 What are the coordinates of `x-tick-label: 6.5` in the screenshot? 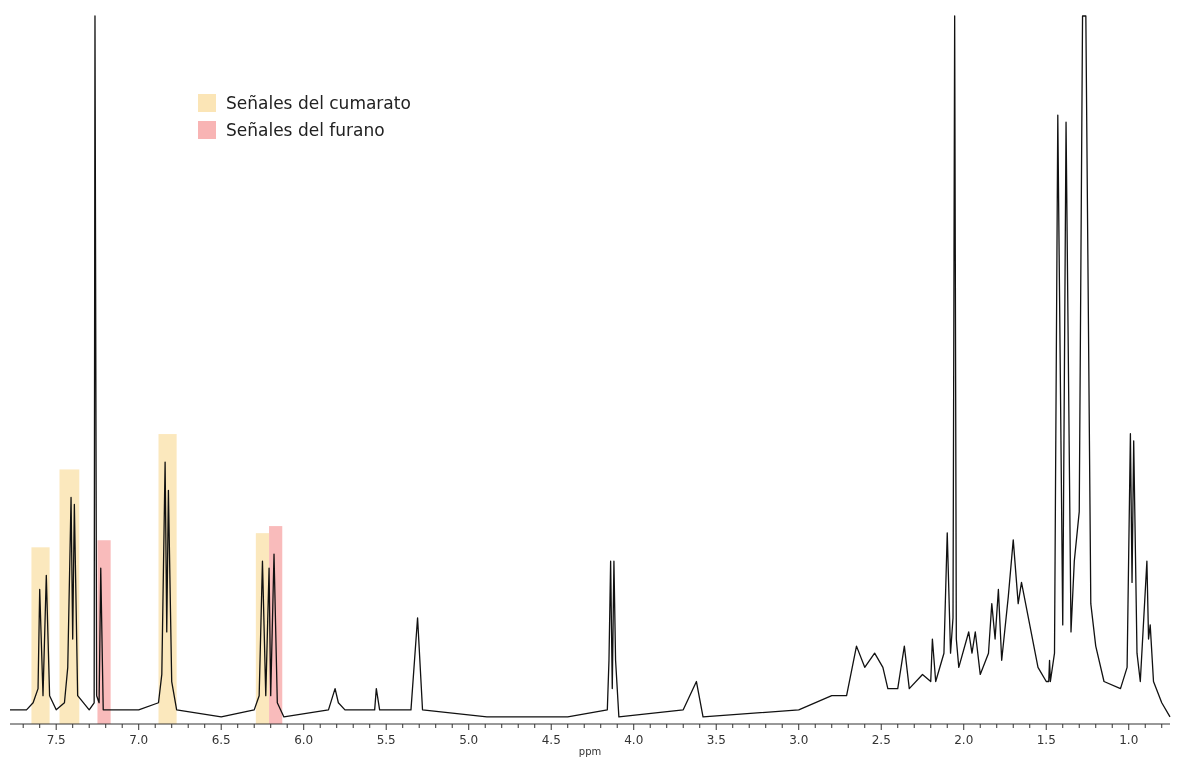 It's located at (221, 740).